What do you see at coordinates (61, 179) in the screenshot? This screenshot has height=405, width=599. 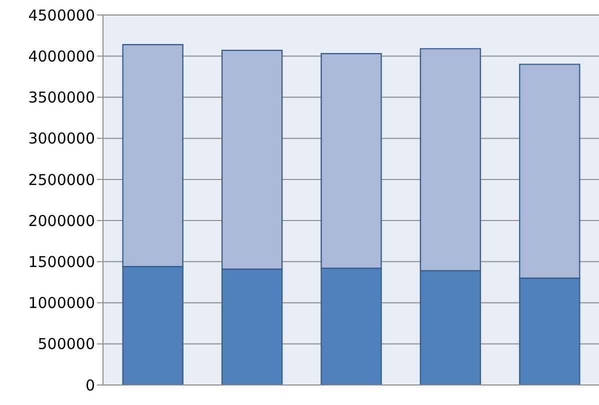 I see `y-tick-label: 2500000` at bounding box center [61, 179].